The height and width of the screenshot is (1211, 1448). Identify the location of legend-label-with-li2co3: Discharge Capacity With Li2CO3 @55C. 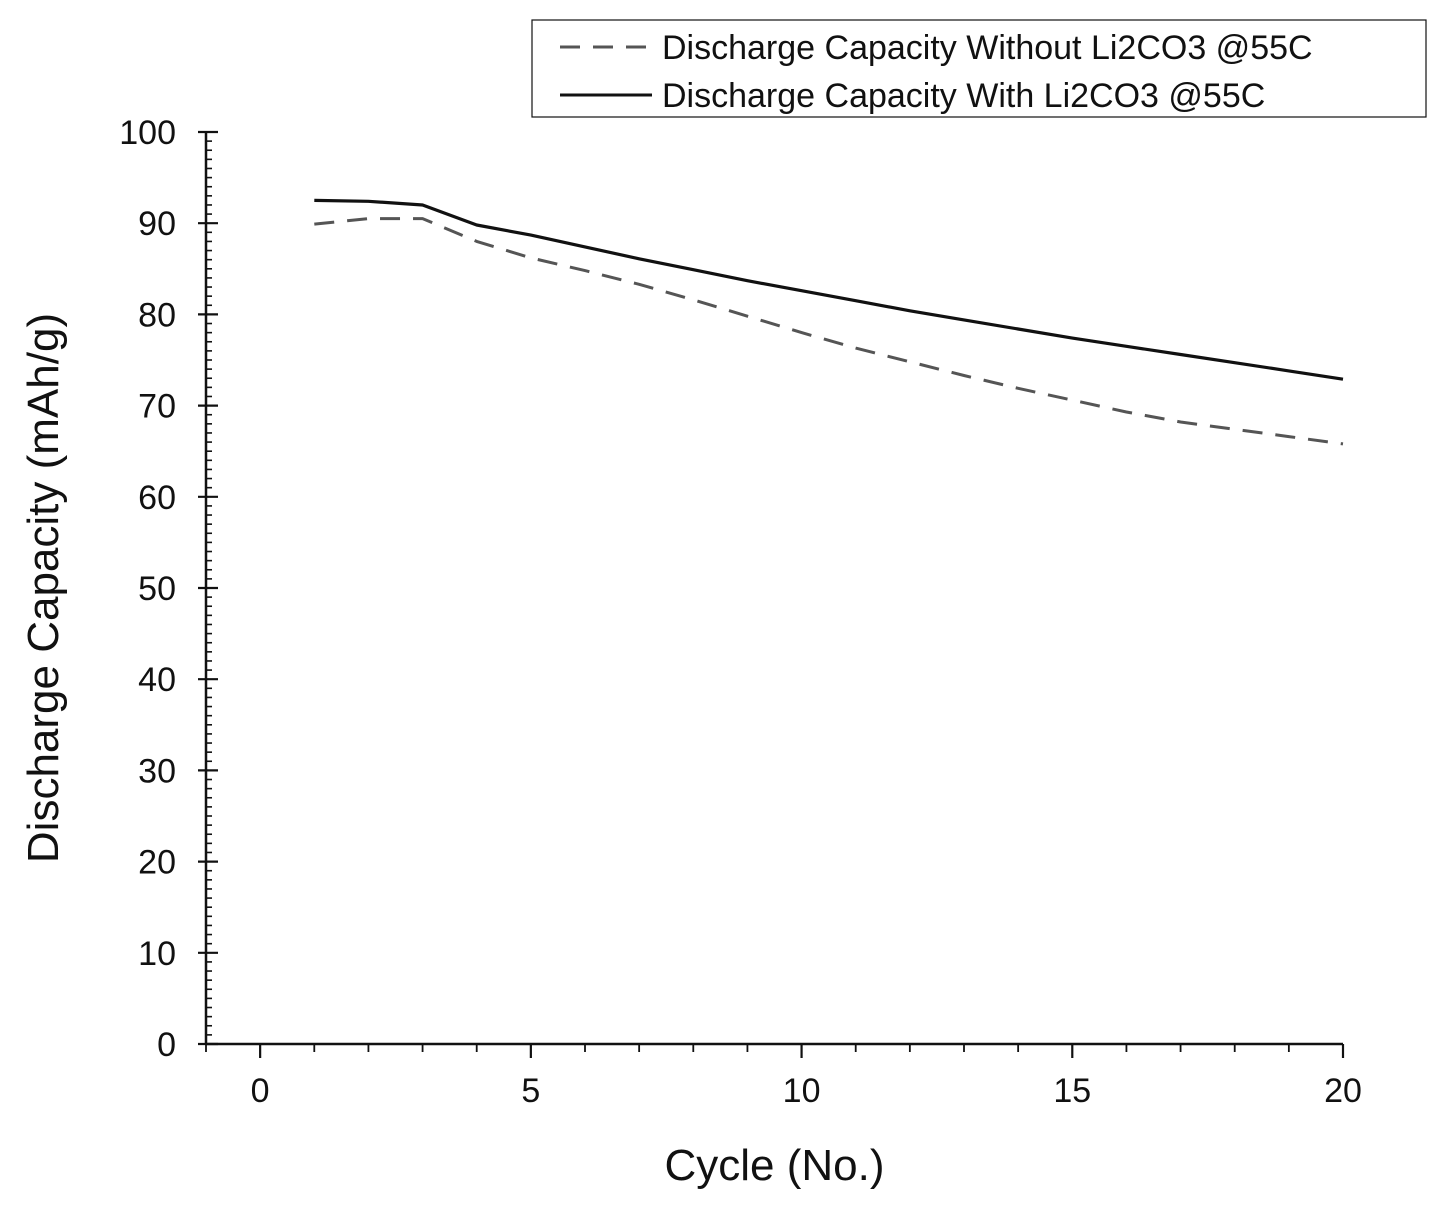
(963, 96).